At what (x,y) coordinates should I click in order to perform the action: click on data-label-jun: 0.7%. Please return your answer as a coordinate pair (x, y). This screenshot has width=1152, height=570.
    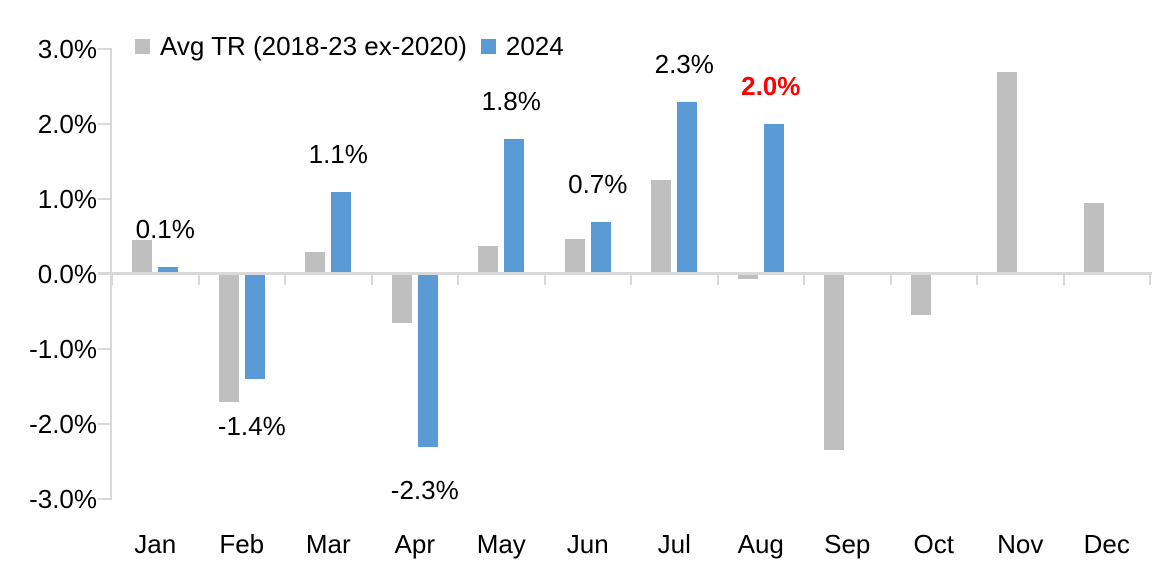
    Looking at the image, I should click on (598, 183).